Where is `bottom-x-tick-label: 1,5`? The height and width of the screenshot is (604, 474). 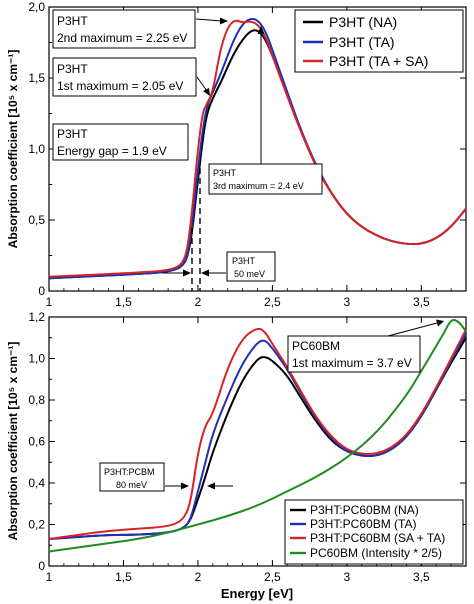
bottom-x-tick-label: 1,5 is located at coordinates (123, 577).